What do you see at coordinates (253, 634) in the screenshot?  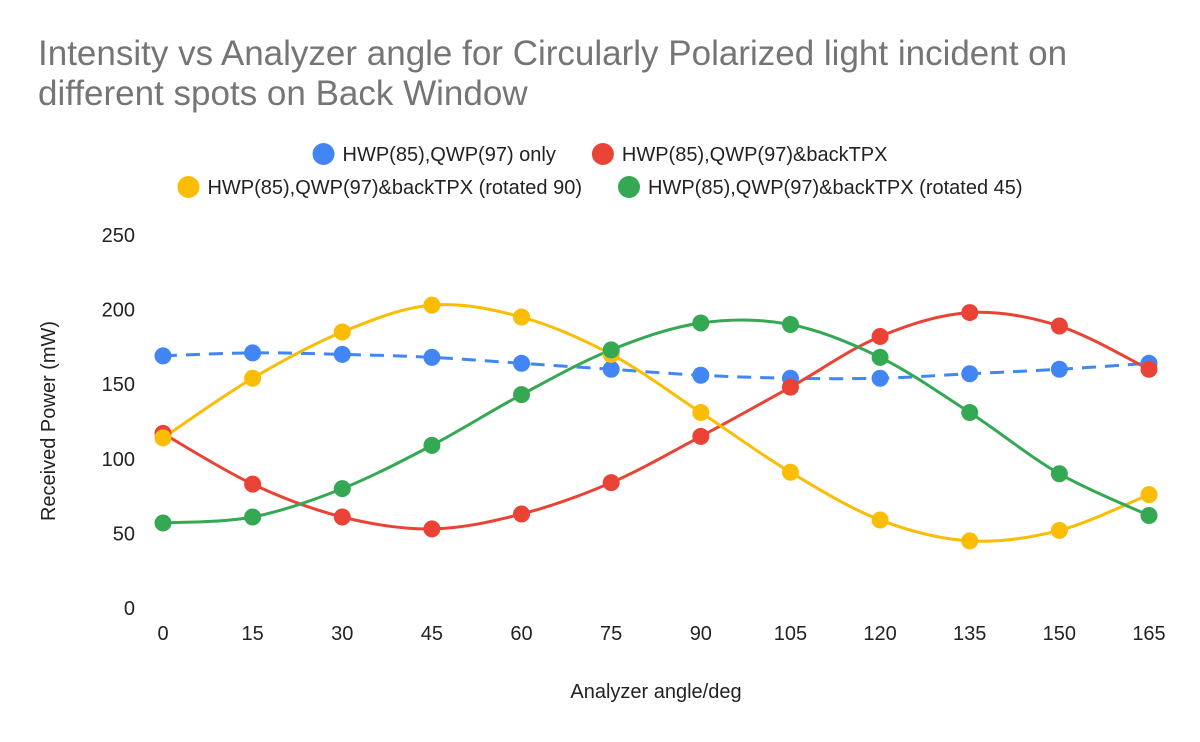 I see `x-tick-label: 15` at bounding box center [253, 634].